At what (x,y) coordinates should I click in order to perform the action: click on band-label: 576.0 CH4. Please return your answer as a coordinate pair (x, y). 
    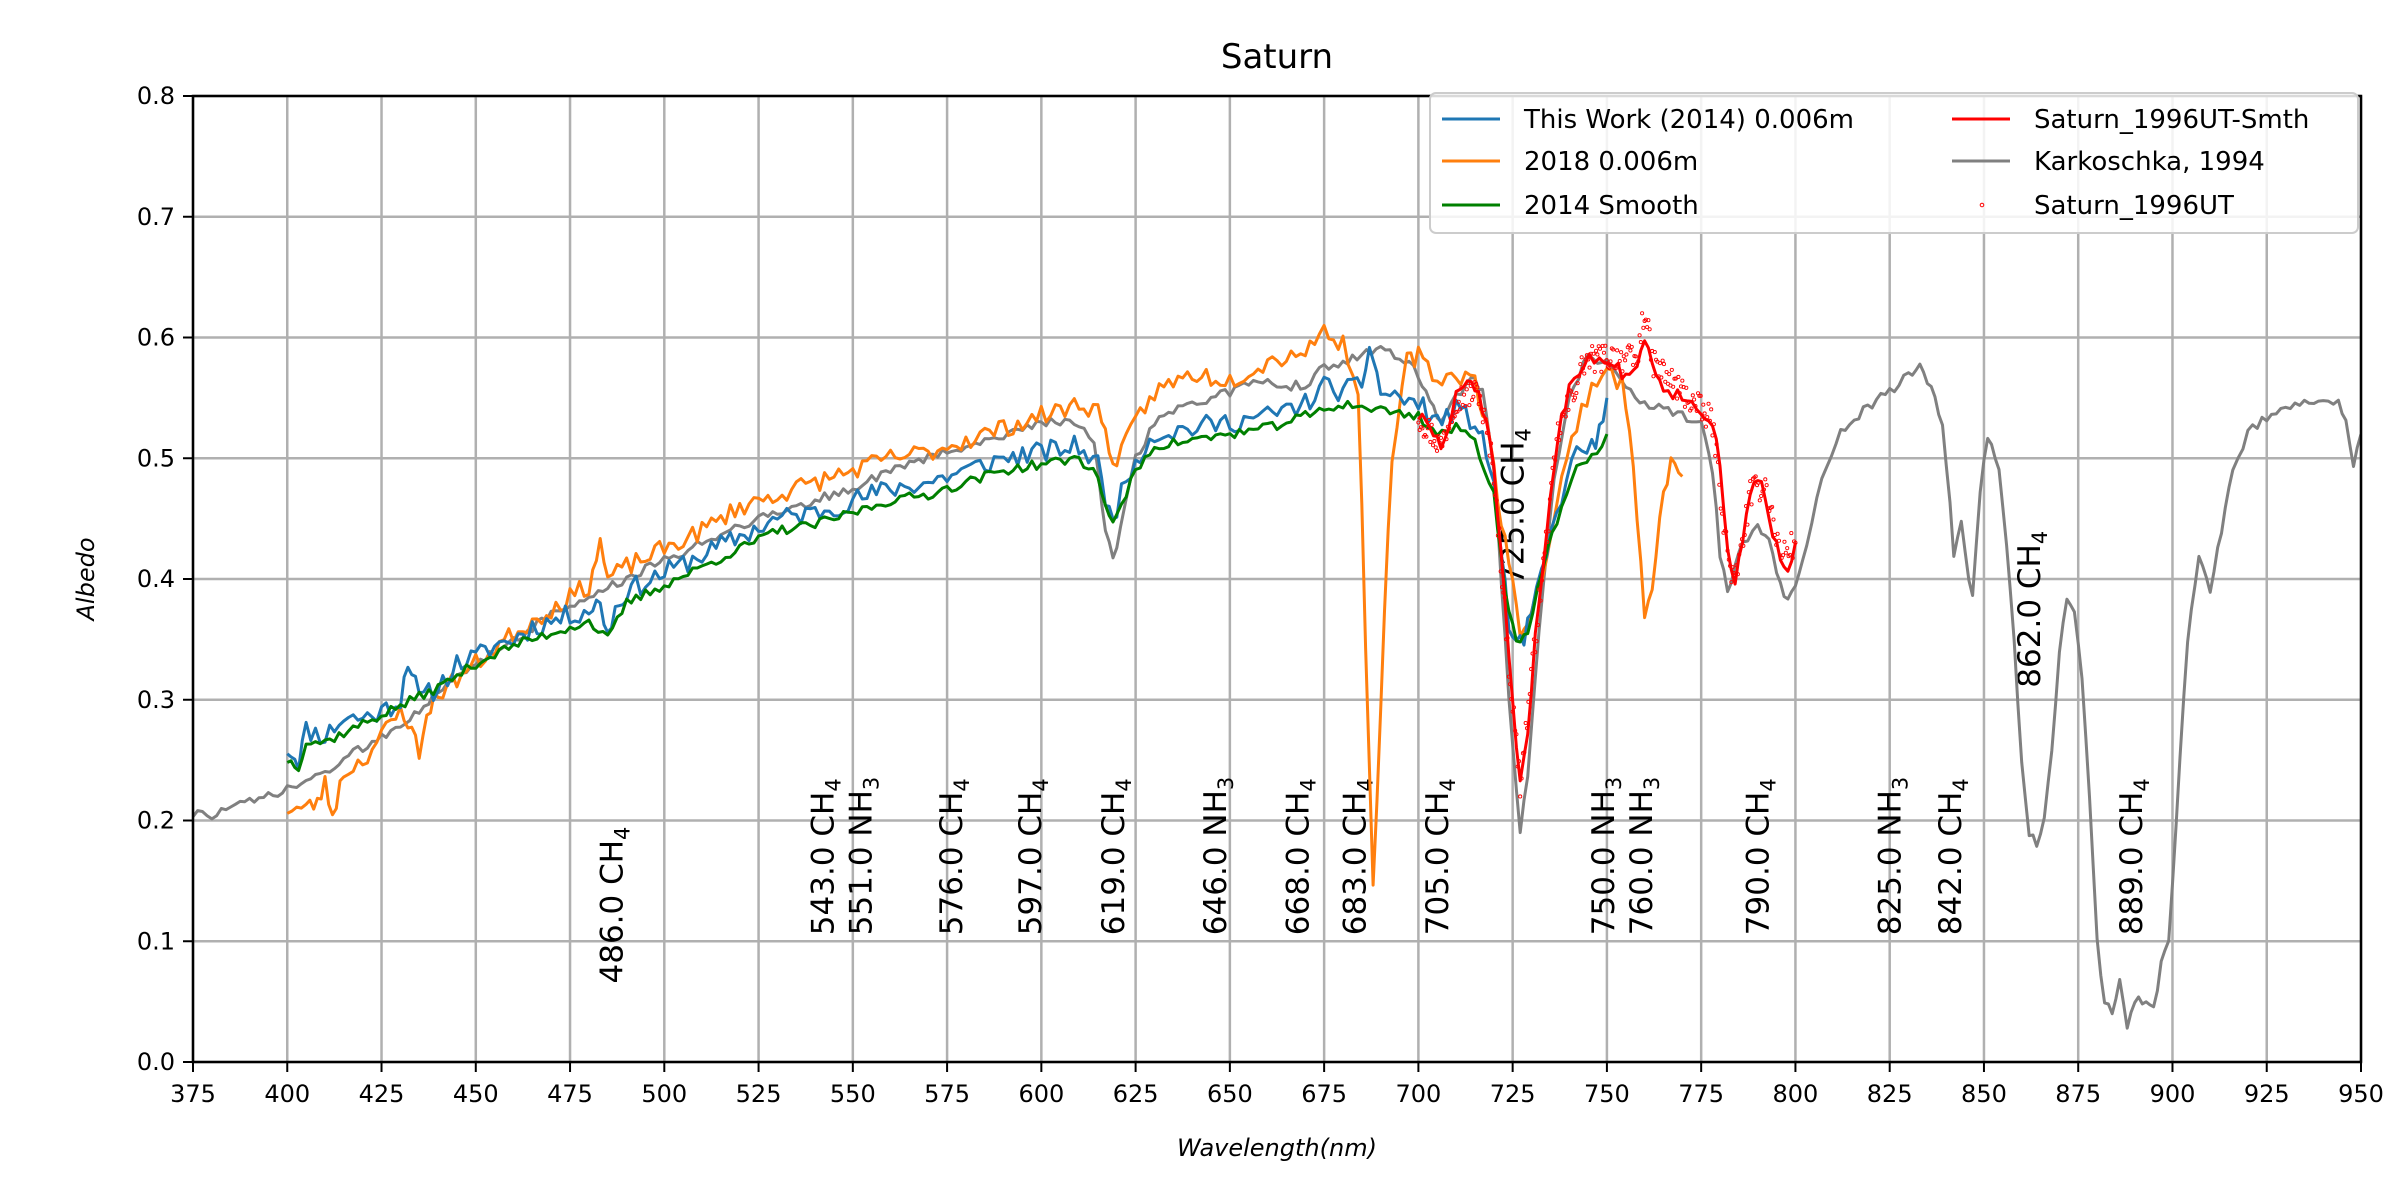
    Looking at the image, I should click on (954, 856).